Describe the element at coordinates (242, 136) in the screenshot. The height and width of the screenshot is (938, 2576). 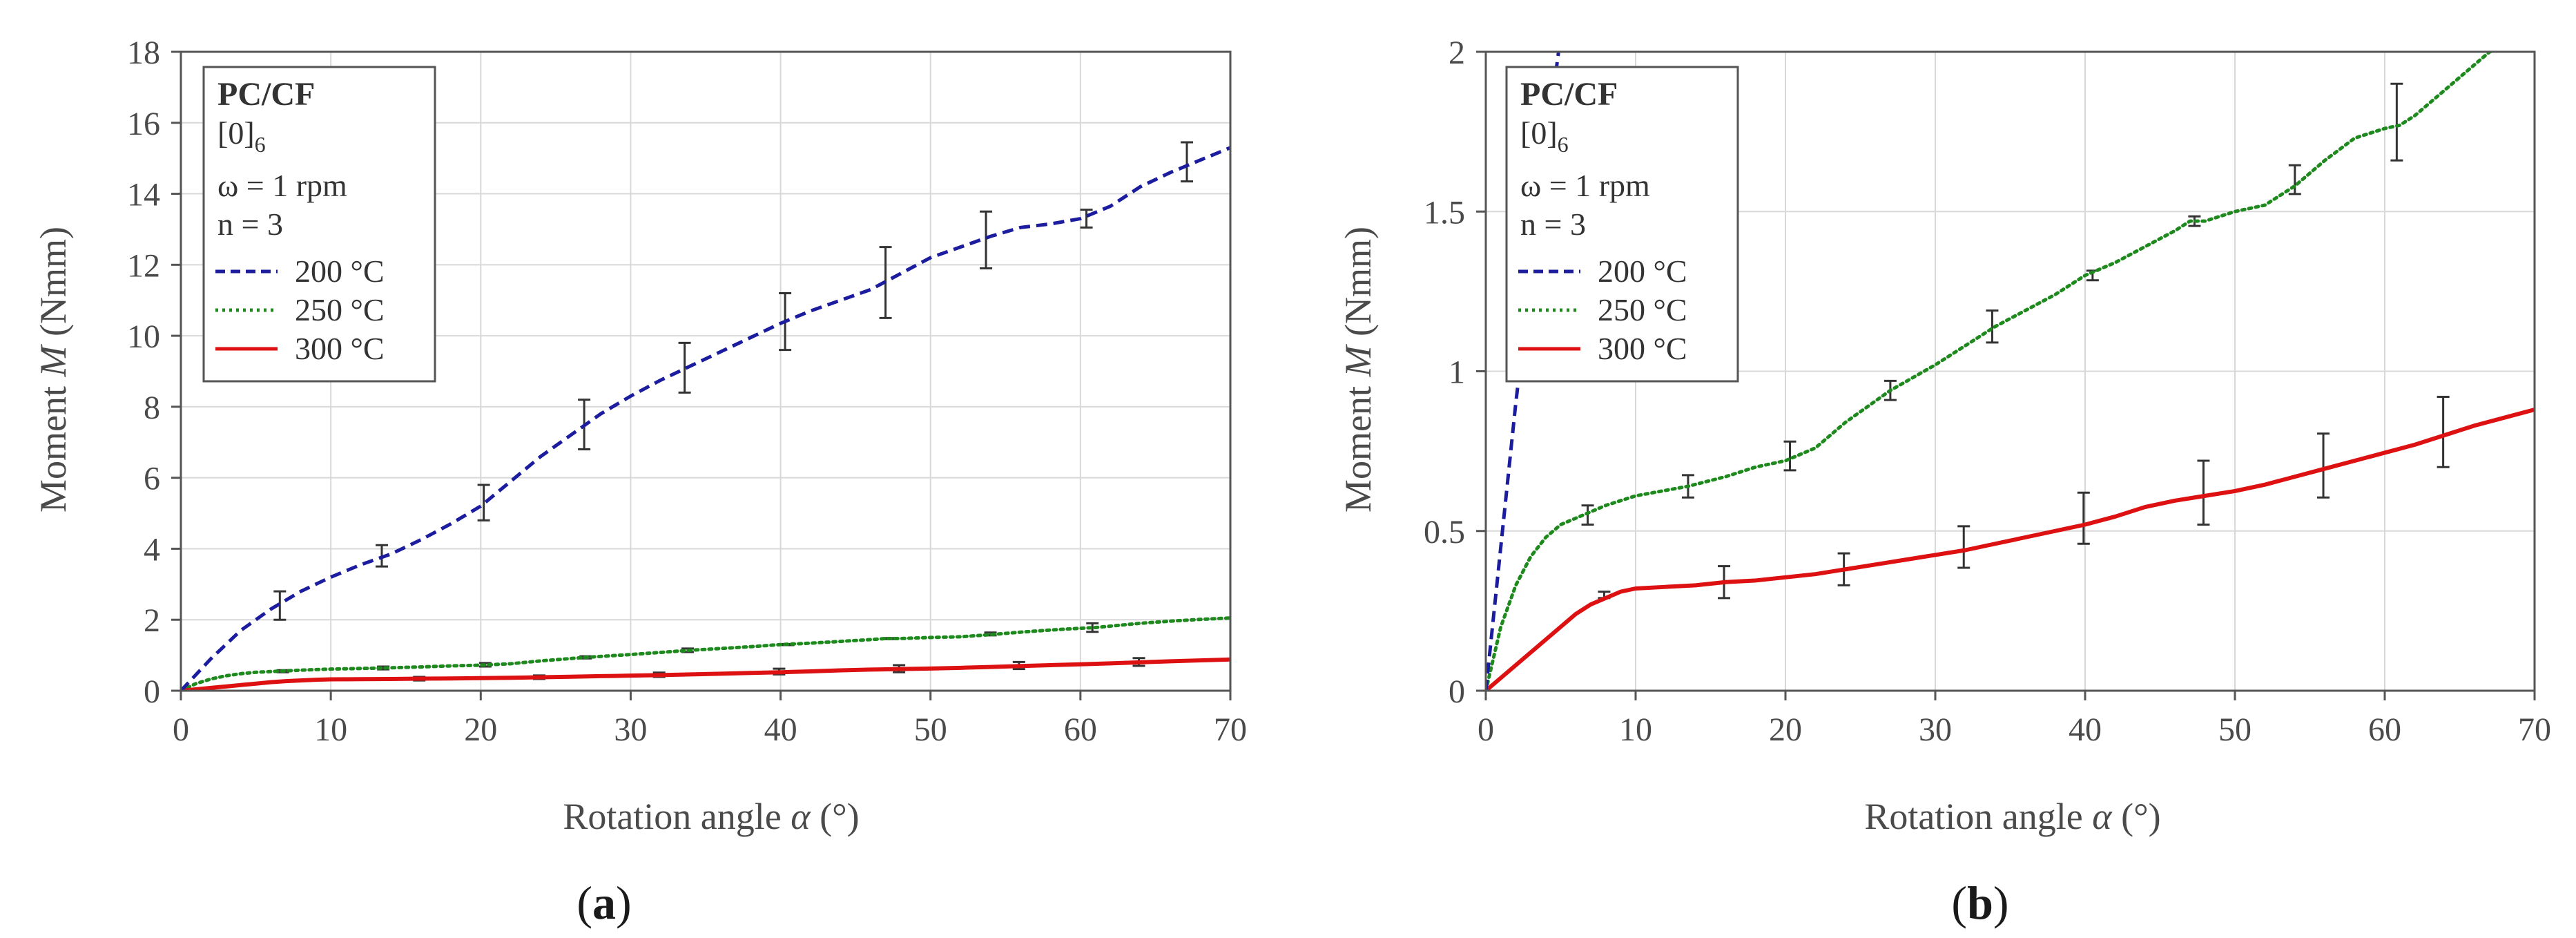
I see `panel-a-legend-layup: [0]6` at that location.